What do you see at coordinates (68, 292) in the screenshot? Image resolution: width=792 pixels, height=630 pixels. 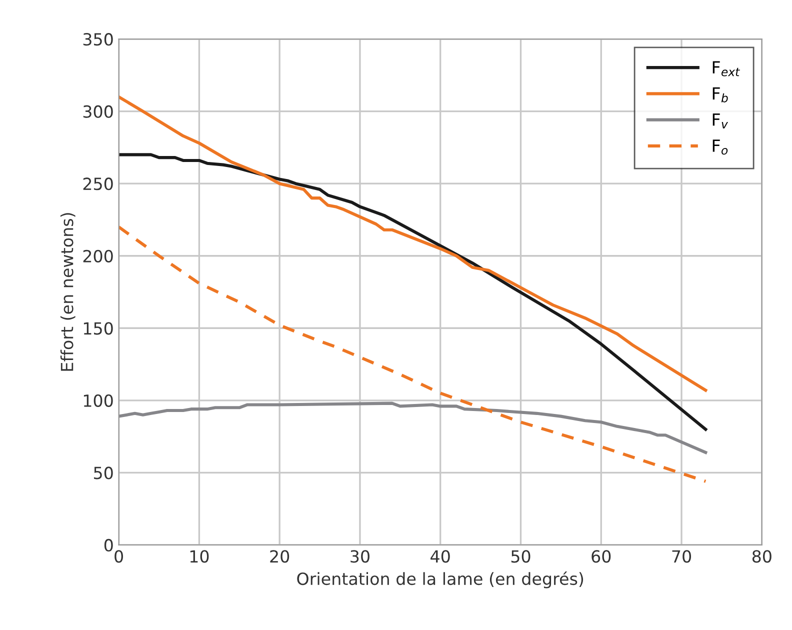 I see `y-axis-title: Effort (en newtons)` at bounding box center [68, 292].